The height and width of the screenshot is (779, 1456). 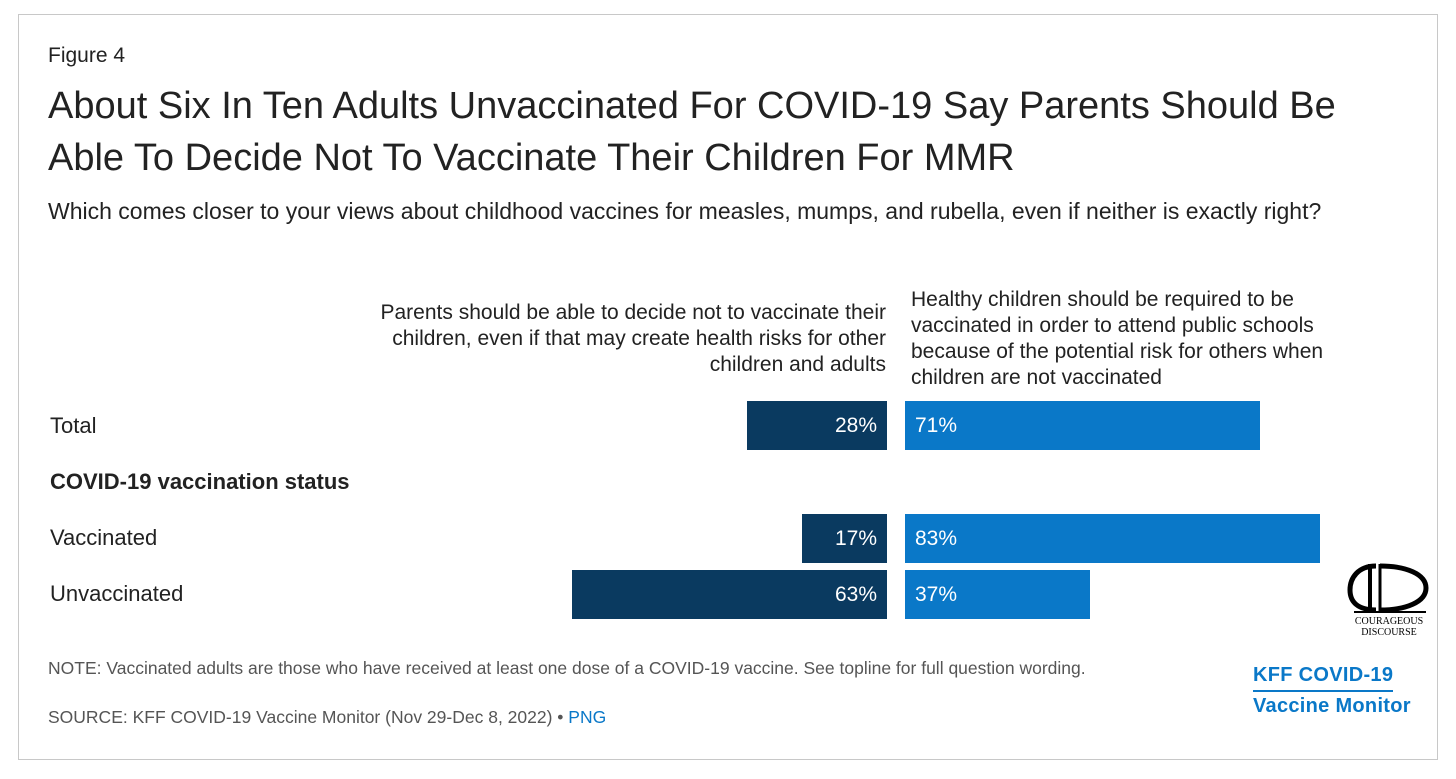 What do you see at coordinates (1323, 691) in the screenshot?
I see `kff-brand-rule` at bounding box center [1323, 691].